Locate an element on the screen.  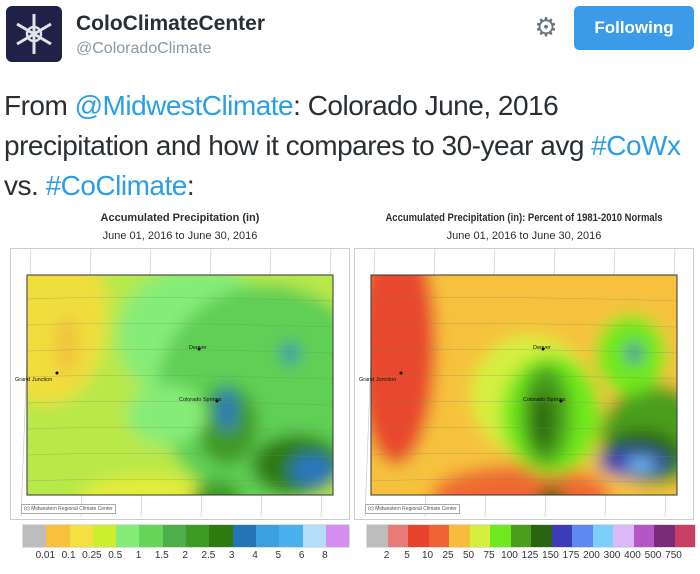
legend-label: 1.5 is located at coordinates (161, 555).